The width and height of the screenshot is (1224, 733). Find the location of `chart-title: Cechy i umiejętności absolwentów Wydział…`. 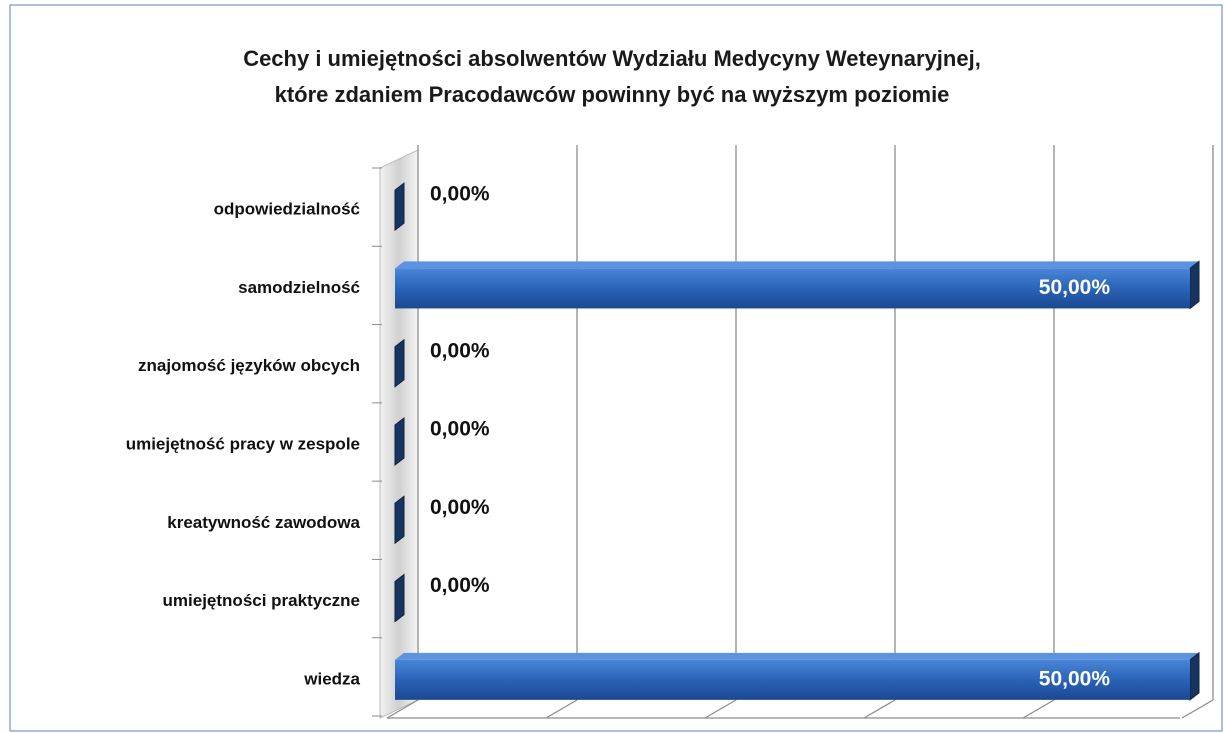

chart-title: Cechy i umiejętności absolwentów Wydział… is located at coordinates (612, 58).